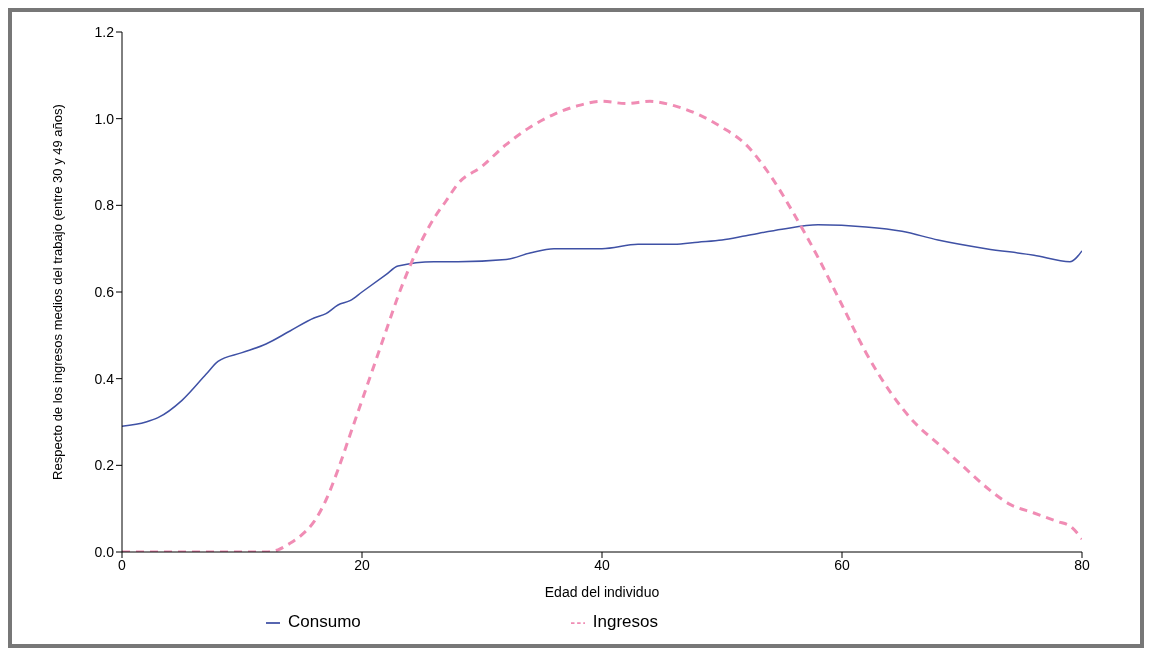 The width and height of the screenshot is (1156, 663). Describe the element at coordinates (362, 564) in the screenshot. I see `x-tick-label: 20` at that location.